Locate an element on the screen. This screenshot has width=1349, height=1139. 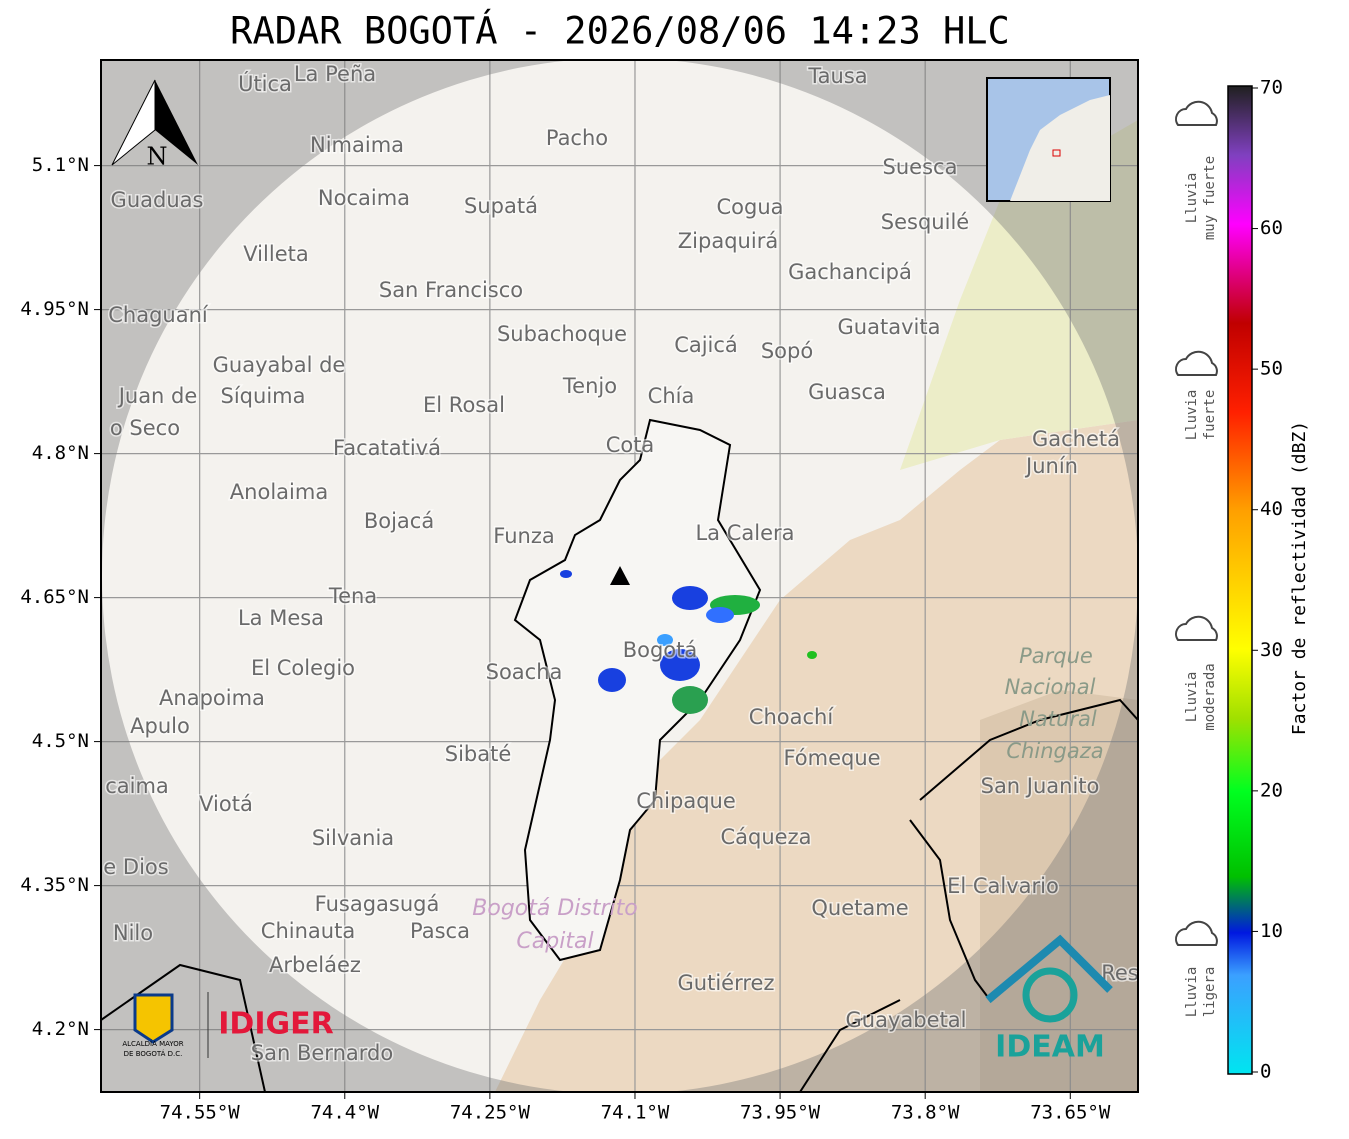
place-label: Sibaté is located at coordinates (478, 754).